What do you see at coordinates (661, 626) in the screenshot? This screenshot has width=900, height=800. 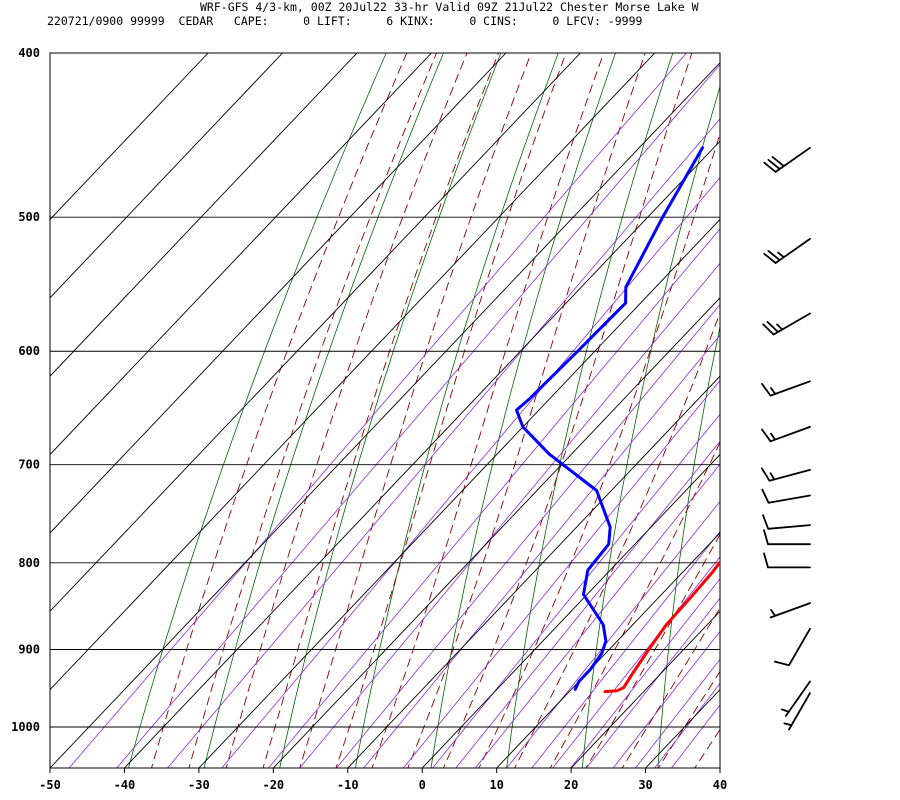 I see `temperature-profile` at bounding box center [661, 626].